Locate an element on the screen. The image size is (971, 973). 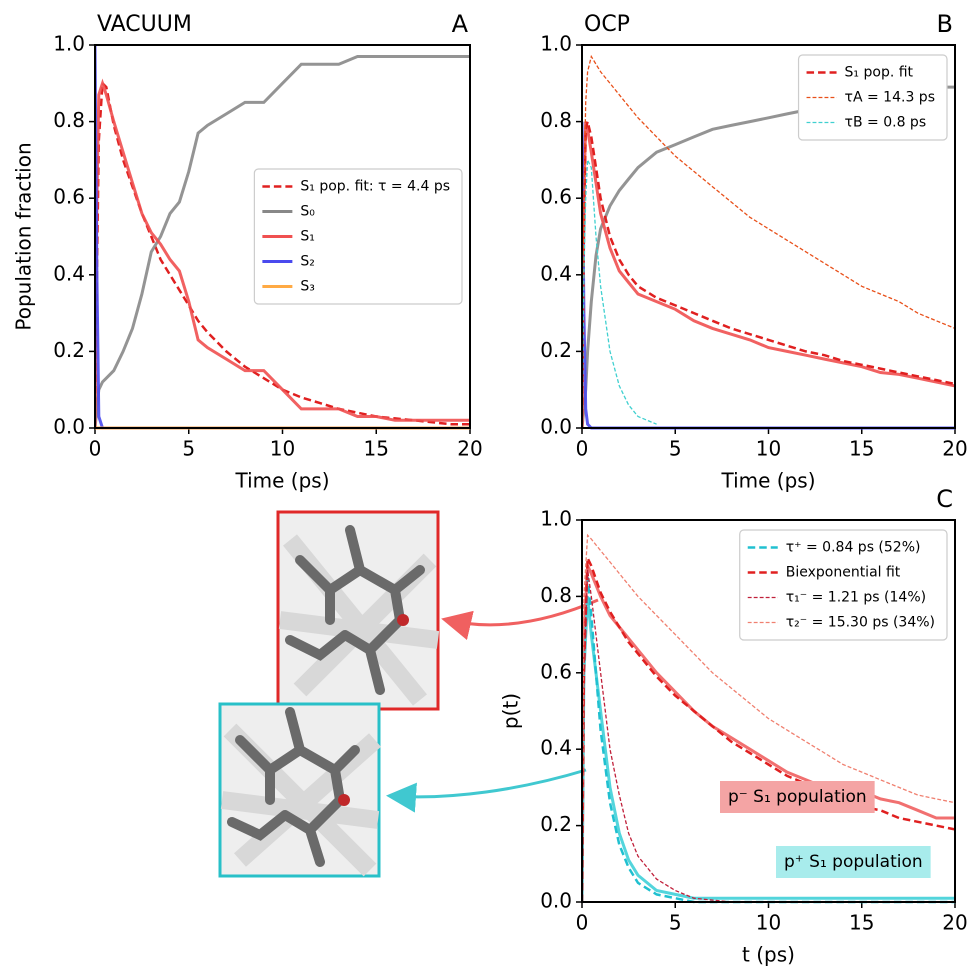
annotation: p⁺ S₁ population is located at coordinates (853, 862).